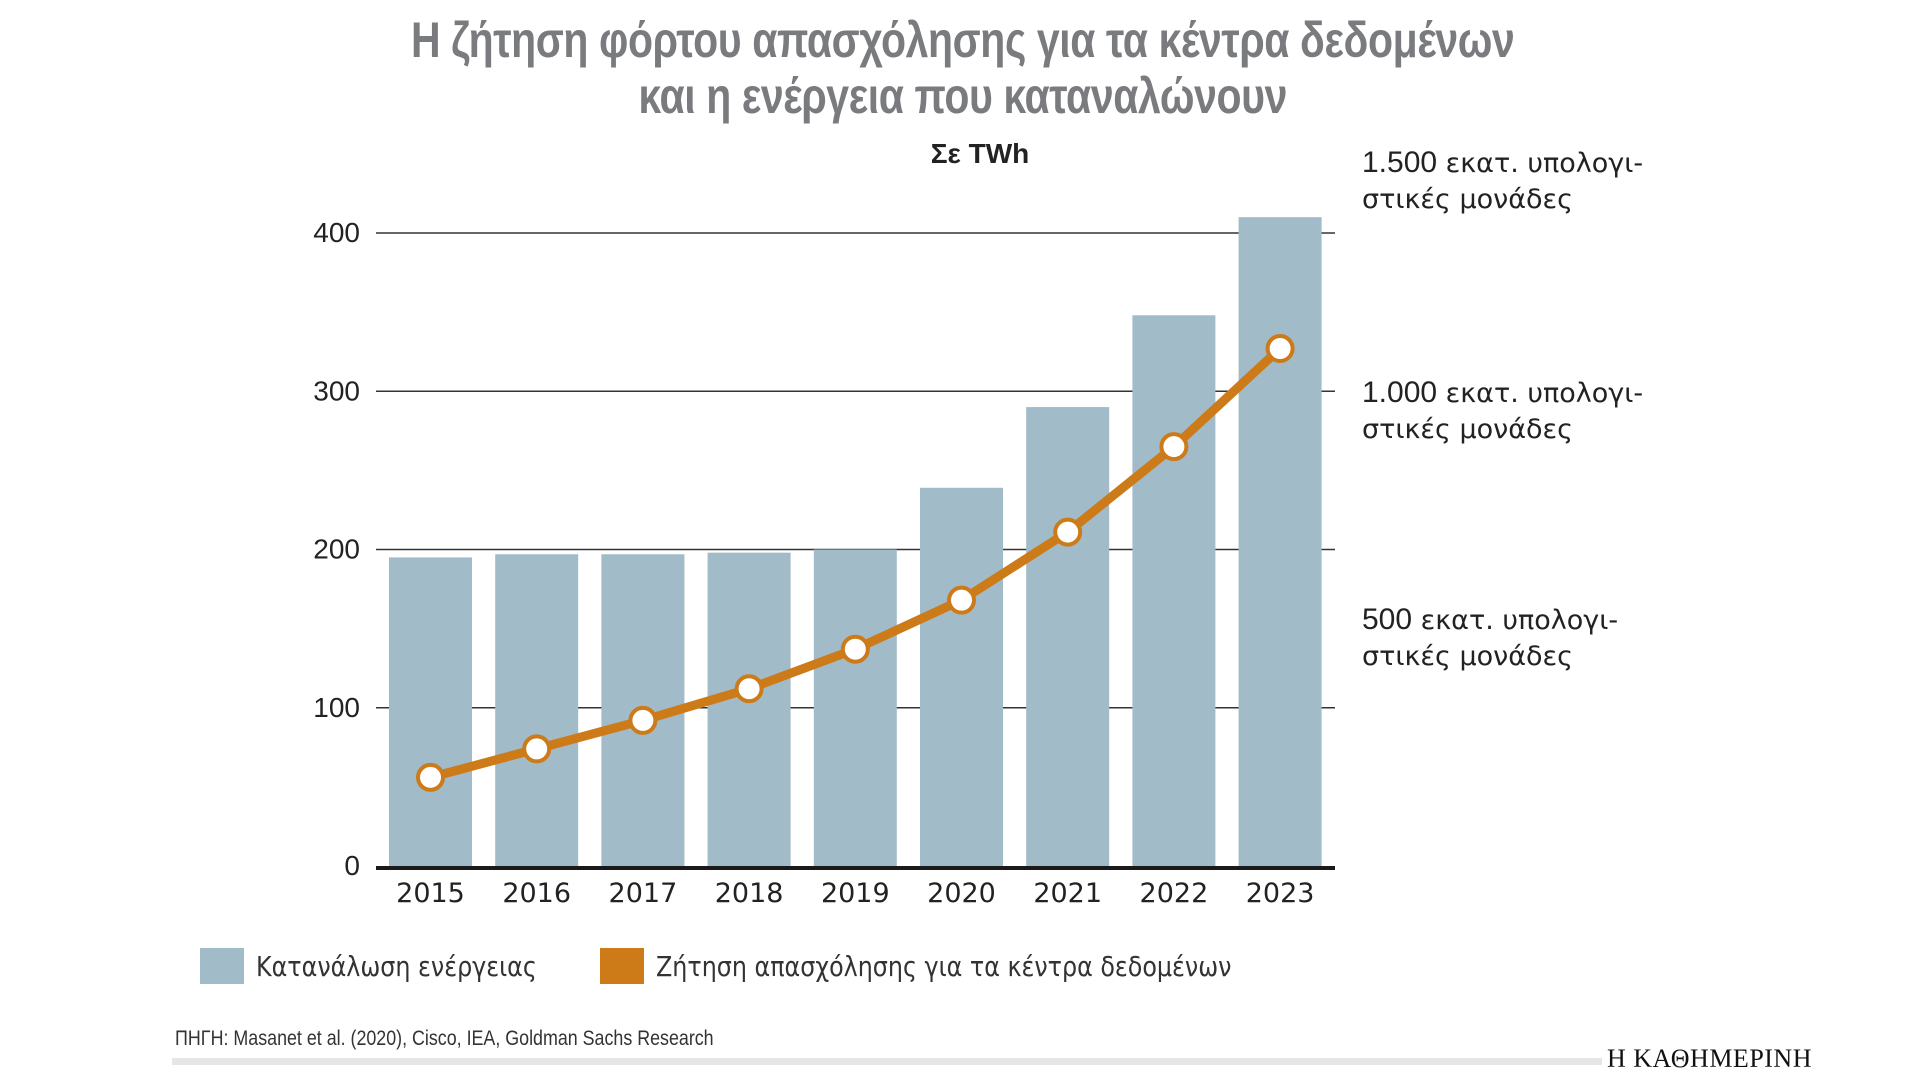 This screenshot has height=1080, width=1920. I want to click on bar-2018, so click(749, 709).